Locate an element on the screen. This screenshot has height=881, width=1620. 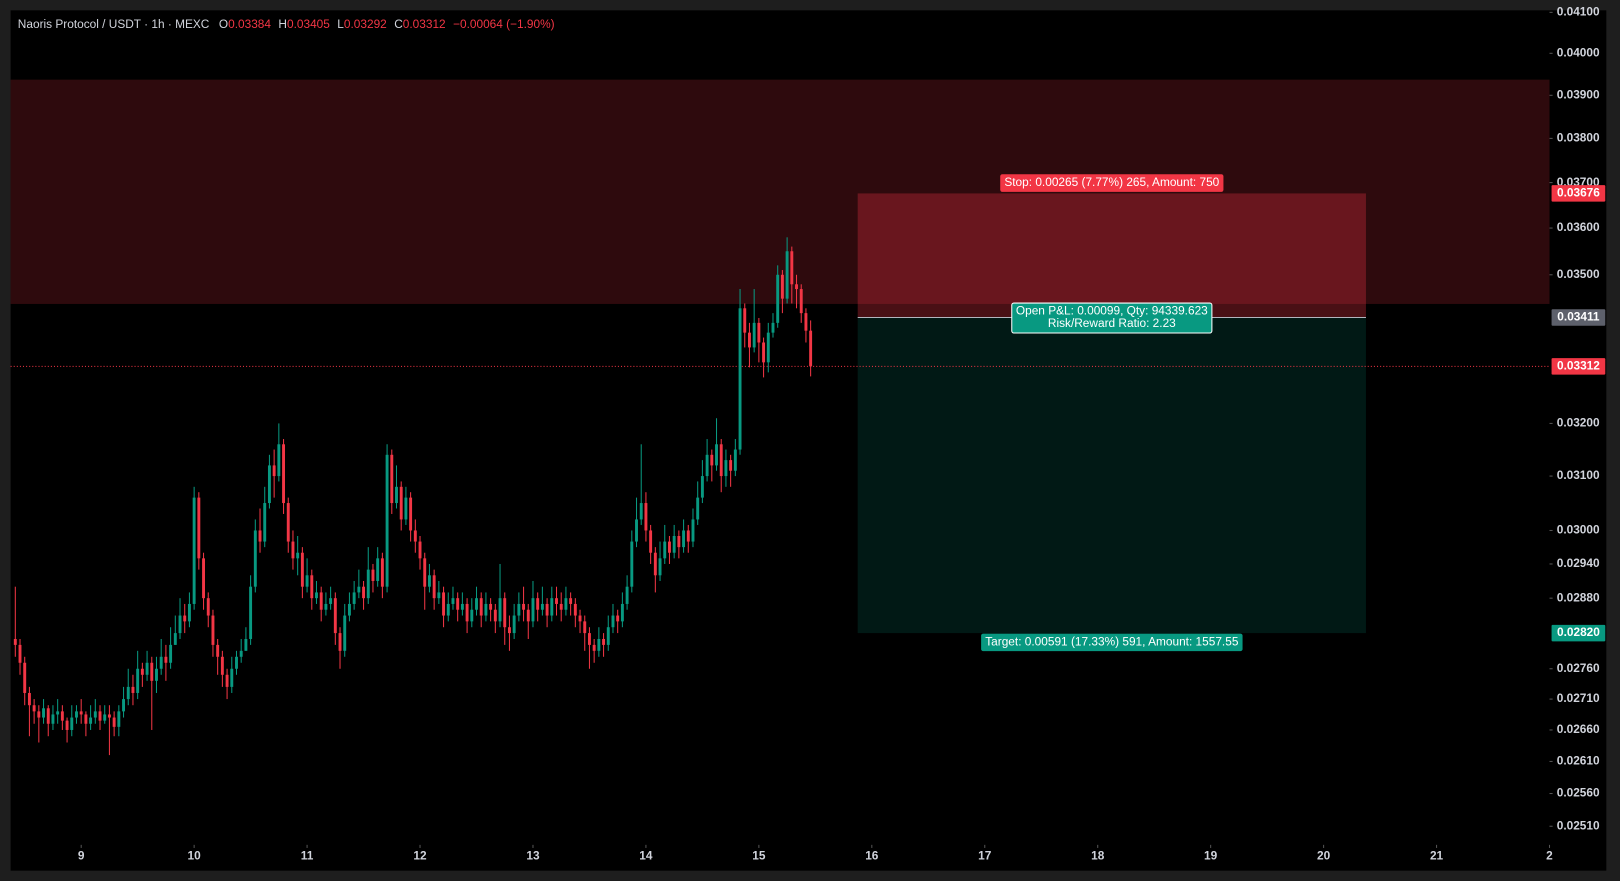
x-tick-label: 21 is located at coordinates (1437, 855).